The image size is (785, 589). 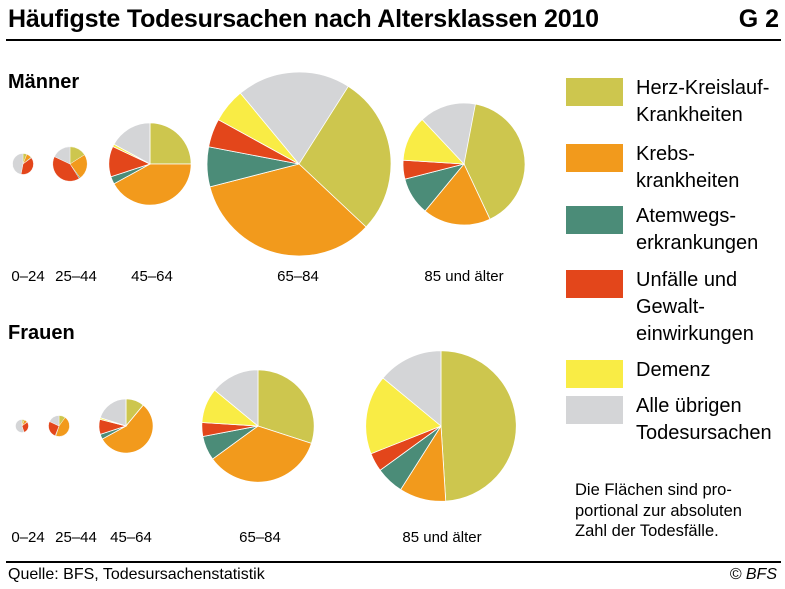 What do you see at coordinates (260, 537) in the screenshot?
I see `age-label-women-3: 65–84` at bounding box center [260, 537].